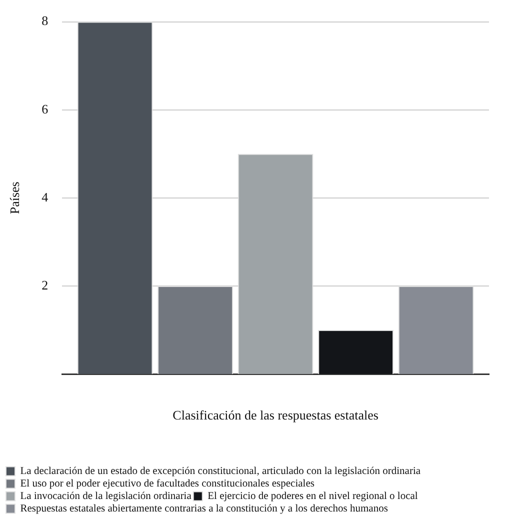 The image size is (519, 526). Describe the element at coordinates (167, 484) in the screenshot. I see `legend-label: El uso por el poder ejecutivo de facultades constitucionales especiales` at that location.